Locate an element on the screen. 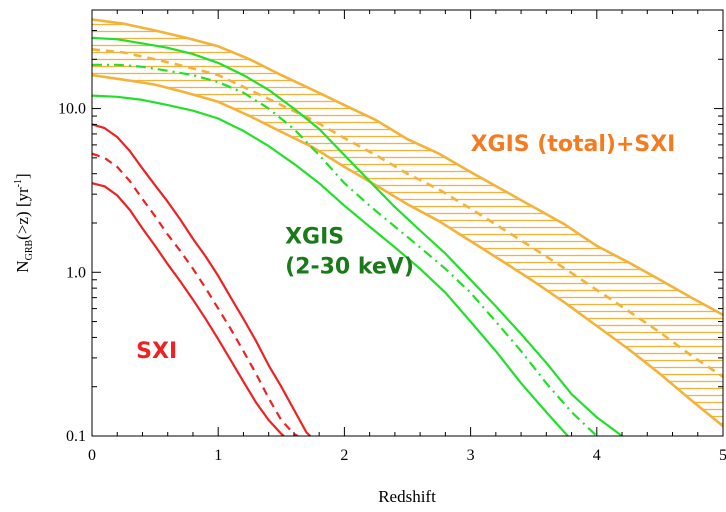  y-tick-label: 1.0 is located at coordinates (76, 272).